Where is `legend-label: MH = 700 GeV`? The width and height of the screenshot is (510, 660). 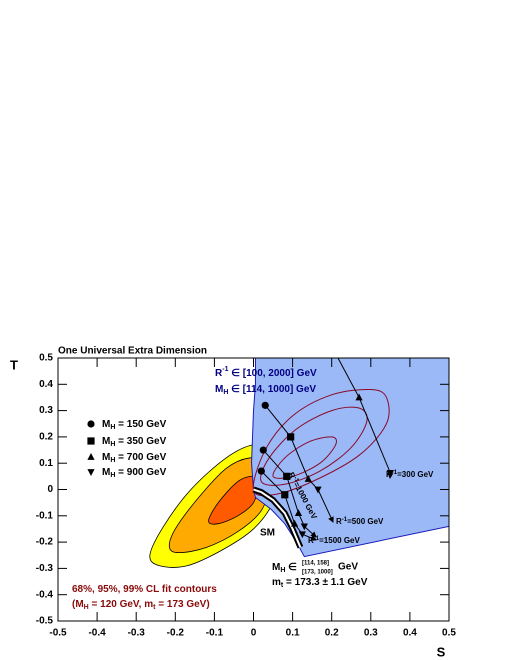 legend-label: MH = 700 GeV is located at coordinates (134, 458).